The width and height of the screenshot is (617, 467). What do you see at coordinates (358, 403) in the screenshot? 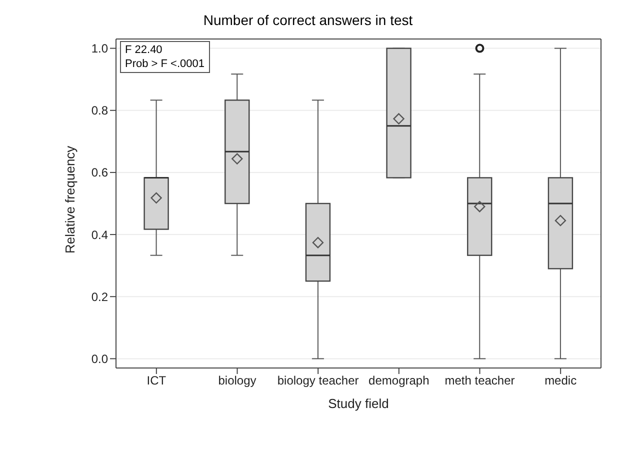
I see `x-axis-title: Study field` at bounding box center [358, 403].